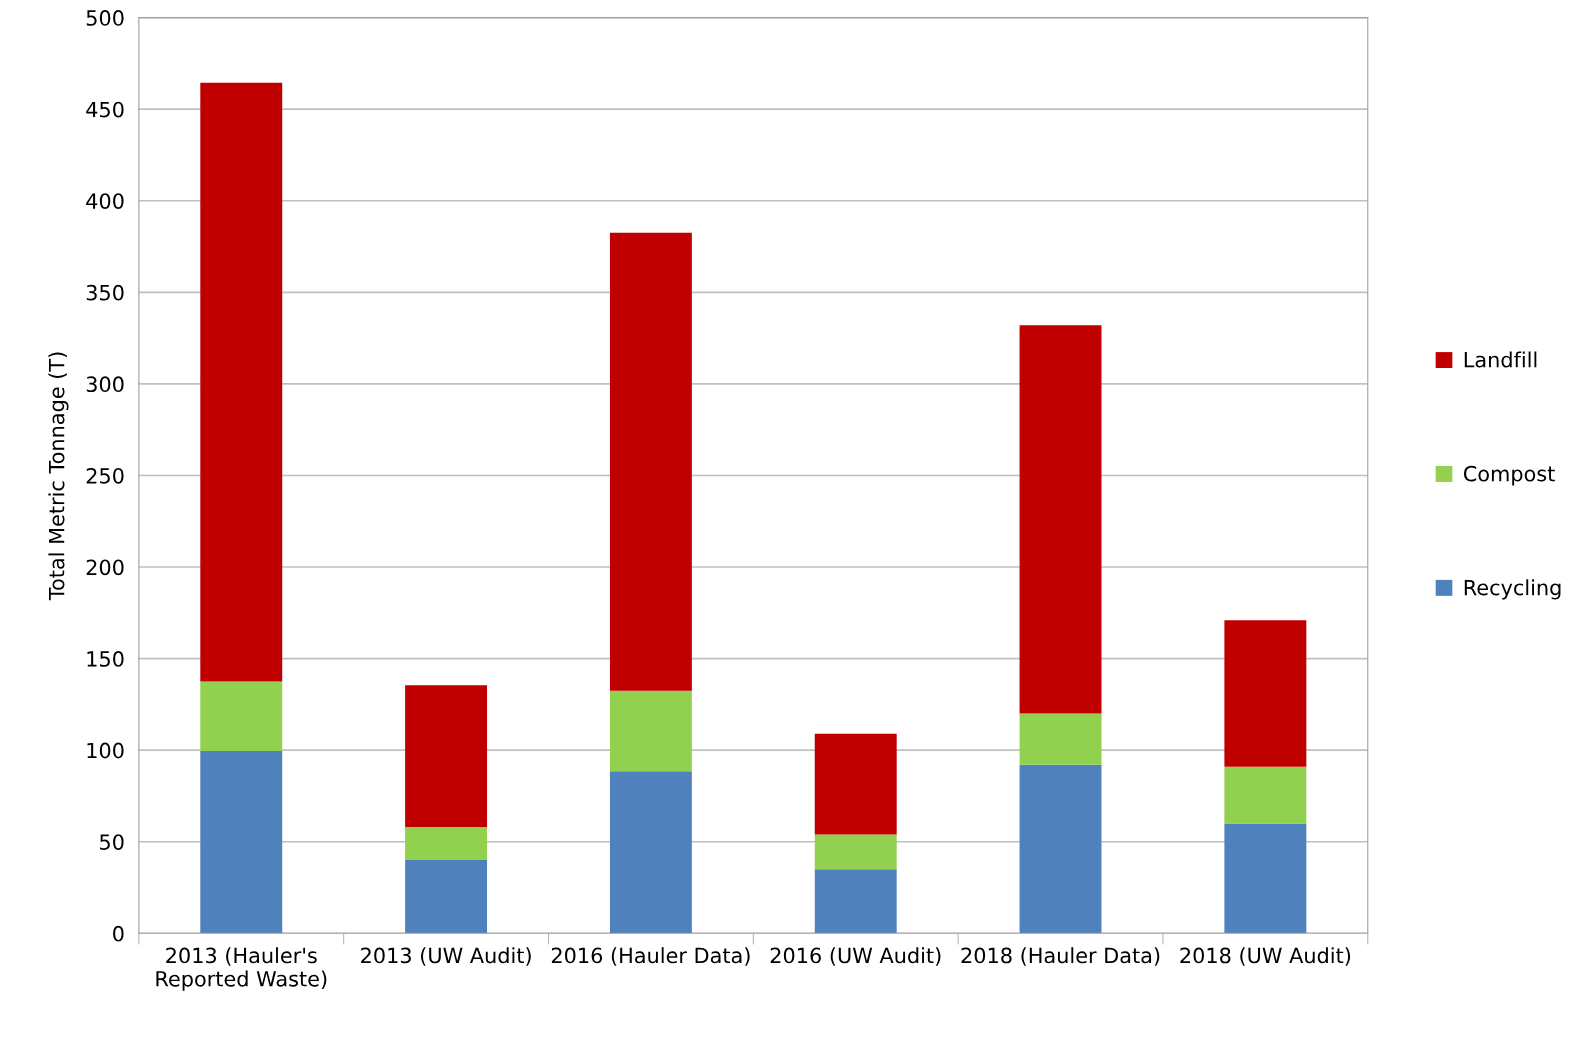 This screenshot has height=1037, width=1596. What do you see at coordinates (1060, 956) in the screenshot?
I see `x-tick-label: 2018 (Hauler Data)` at bounding box center [1060, 956].